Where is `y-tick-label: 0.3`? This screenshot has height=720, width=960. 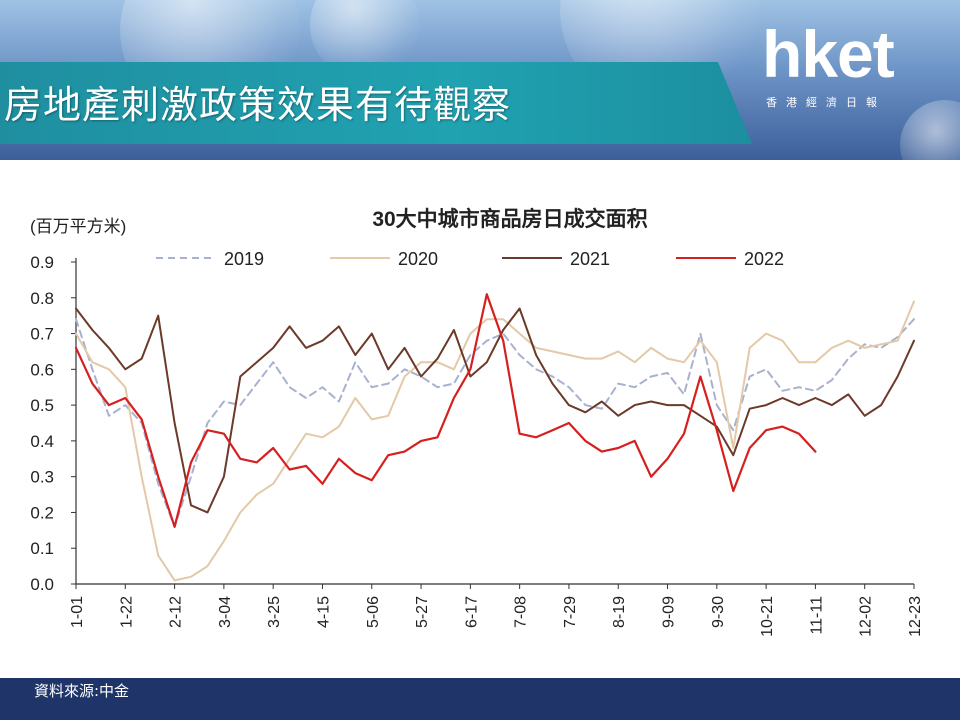 y-tick-label: 0.3 is located at coordinates (42, 477).